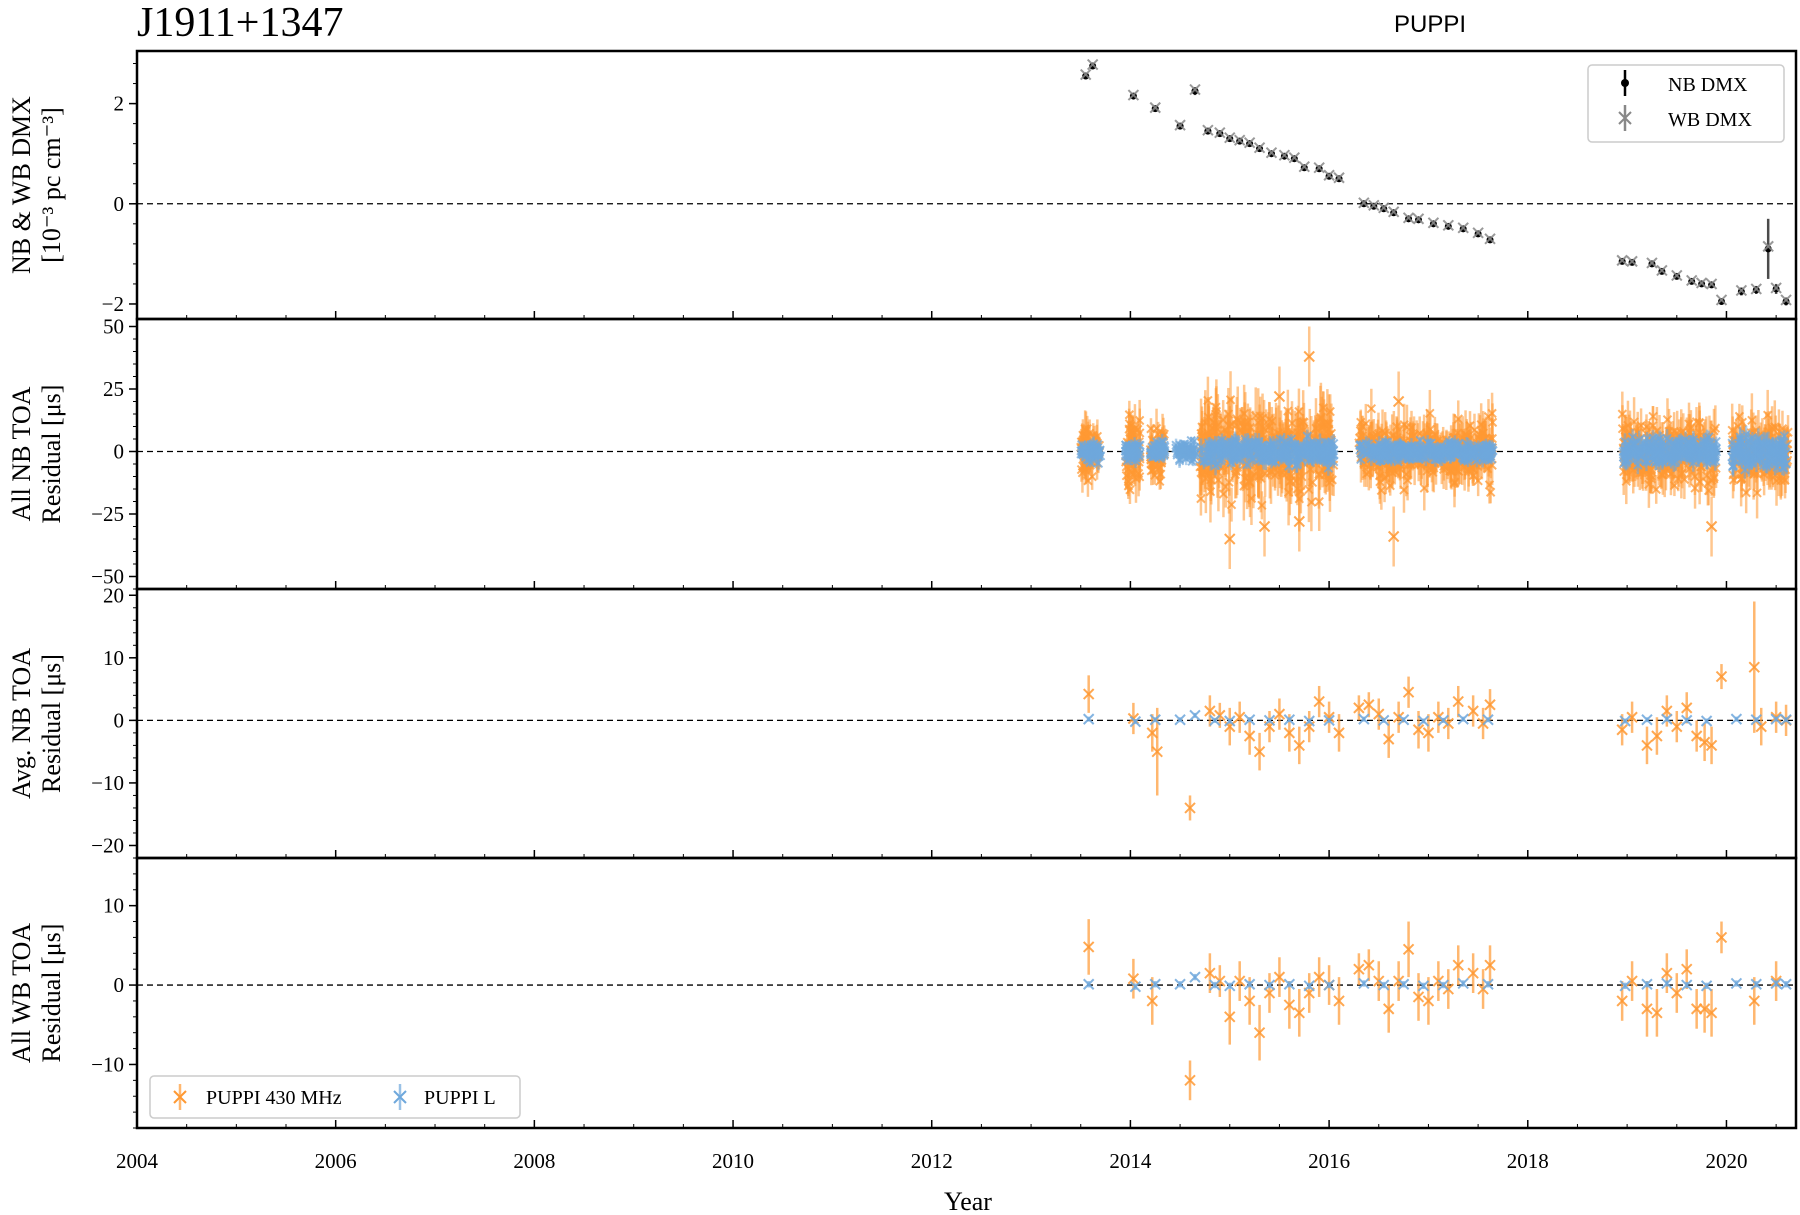 This screenshot has height=1215, width=1800. What do you see at coordinates (113, 304) in the screenshot?
I see `y-tick-label: −2` at bounding box center [113, 304].